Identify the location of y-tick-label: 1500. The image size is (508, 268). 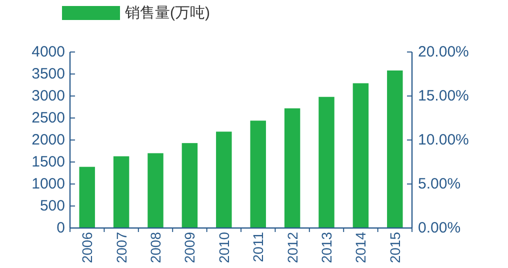
(48, 162).